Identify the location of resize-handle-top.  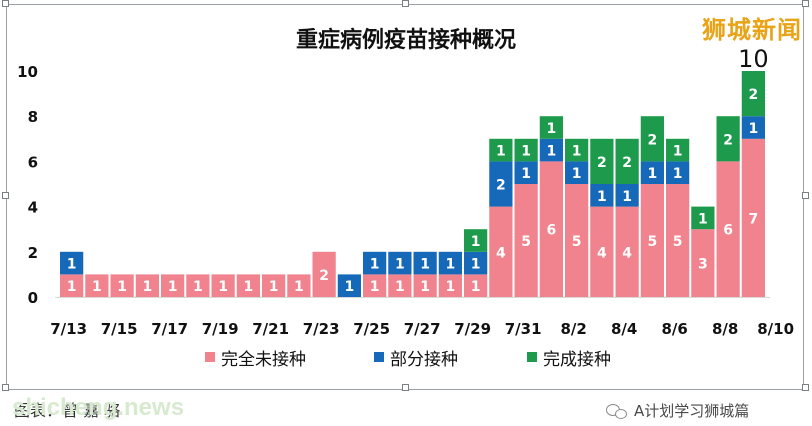
(405, 3).